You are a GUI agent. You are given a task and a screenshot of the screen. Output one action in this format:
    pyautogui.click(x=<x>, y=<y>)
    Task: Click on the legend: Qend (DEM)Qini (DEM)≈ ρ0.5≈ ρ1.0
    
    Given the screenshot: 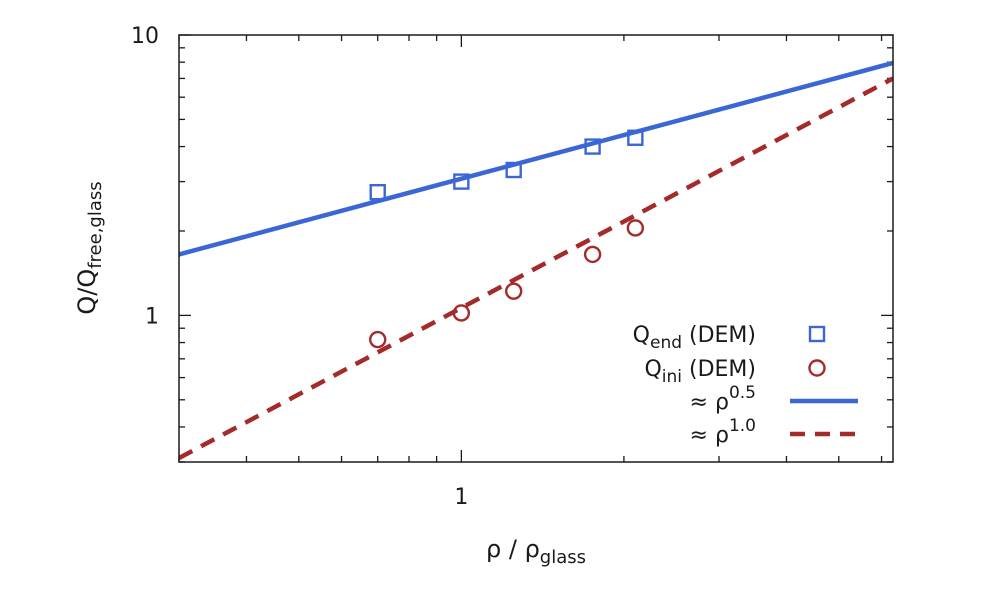 What is the action you would take?
    pyautogui.click(x=745, y=385)
    